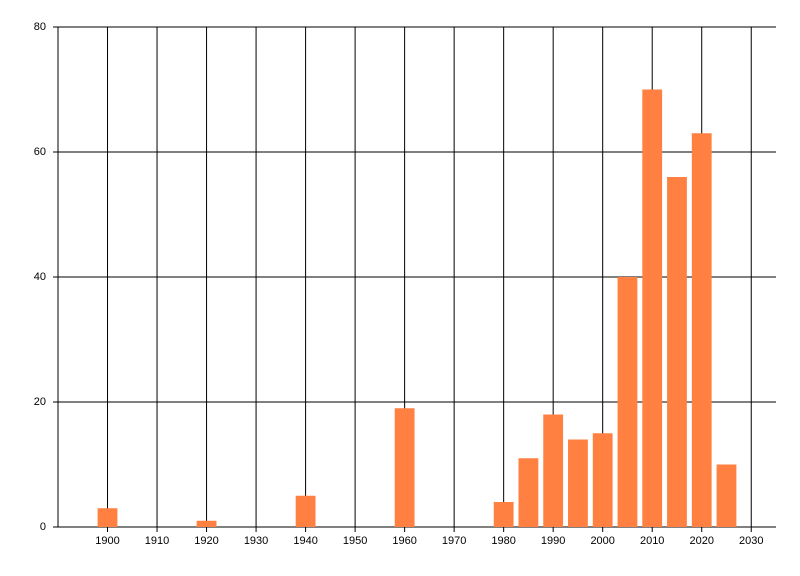 This screenshot has height=576, width=800. Describe the element at coordinates (751, 541) in the screenshot. I see `x-tick-label: 2030` at that location.